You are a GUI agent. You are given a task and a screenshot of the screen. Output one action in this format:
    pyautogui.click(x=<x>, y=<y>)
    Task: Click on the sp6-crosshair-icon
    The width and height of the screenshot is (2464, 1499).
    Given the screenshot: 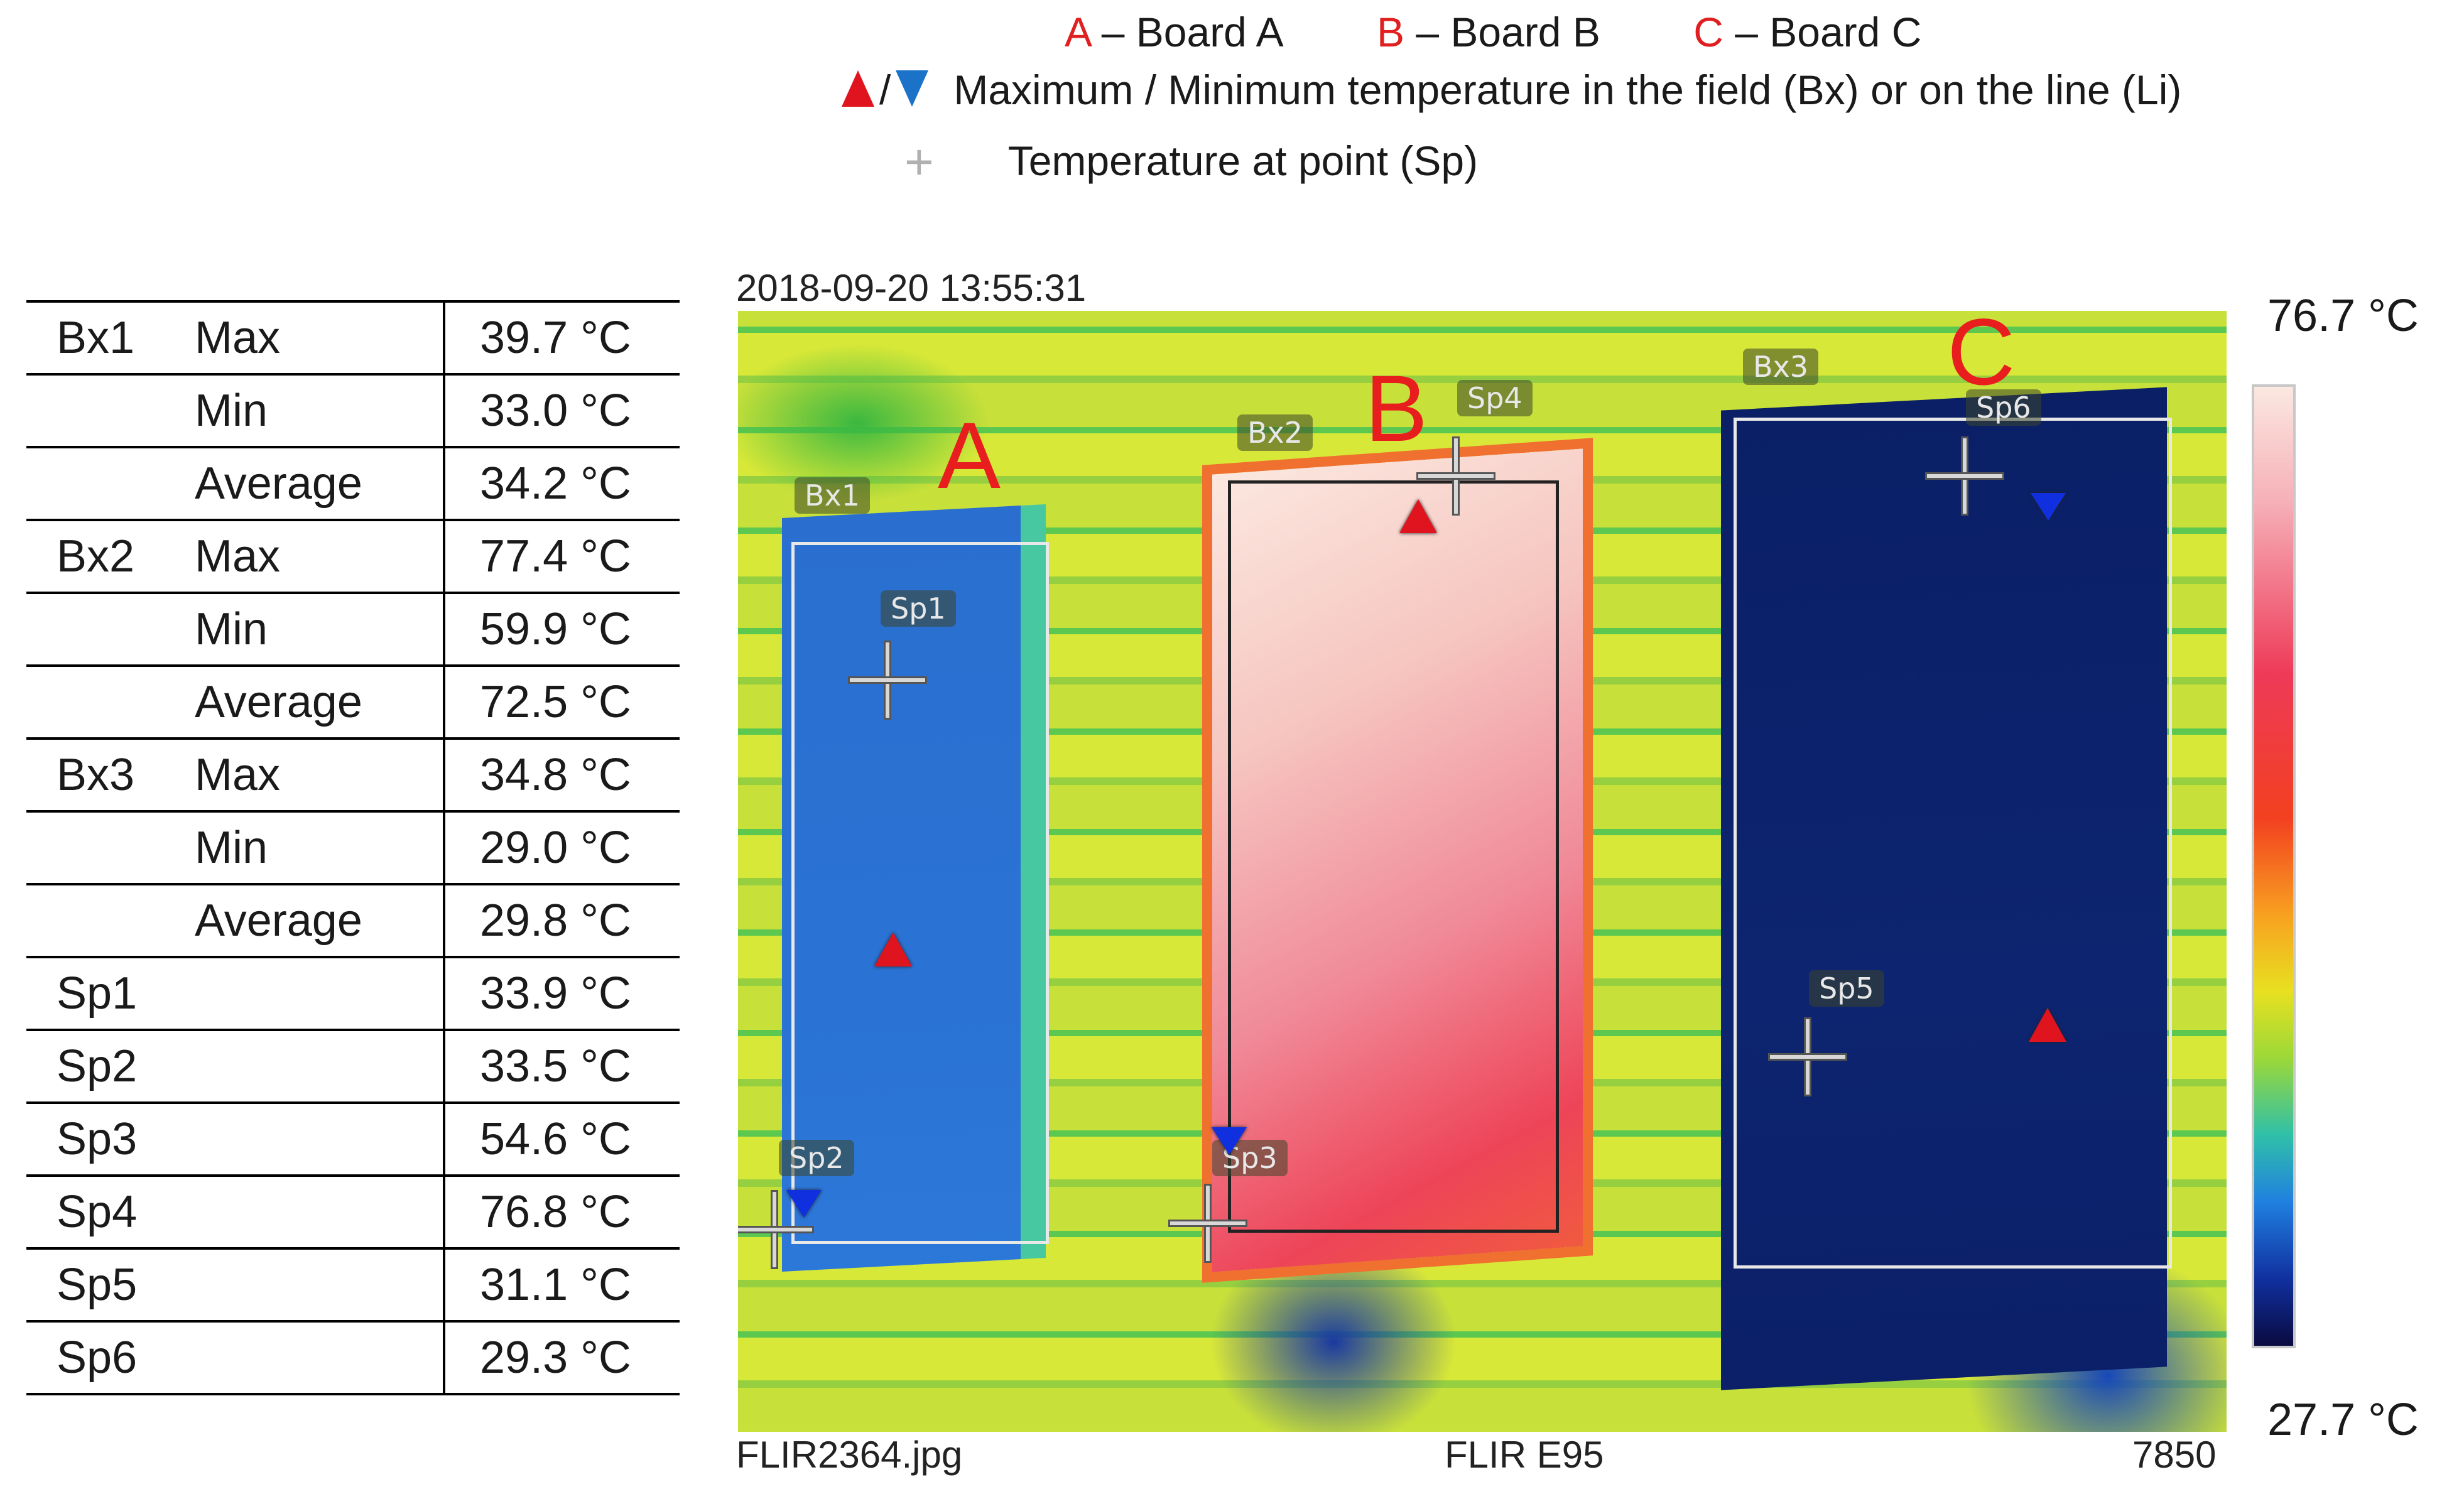 What is the action you would take?
    pyautogui.click(x=1964, y=476)
    